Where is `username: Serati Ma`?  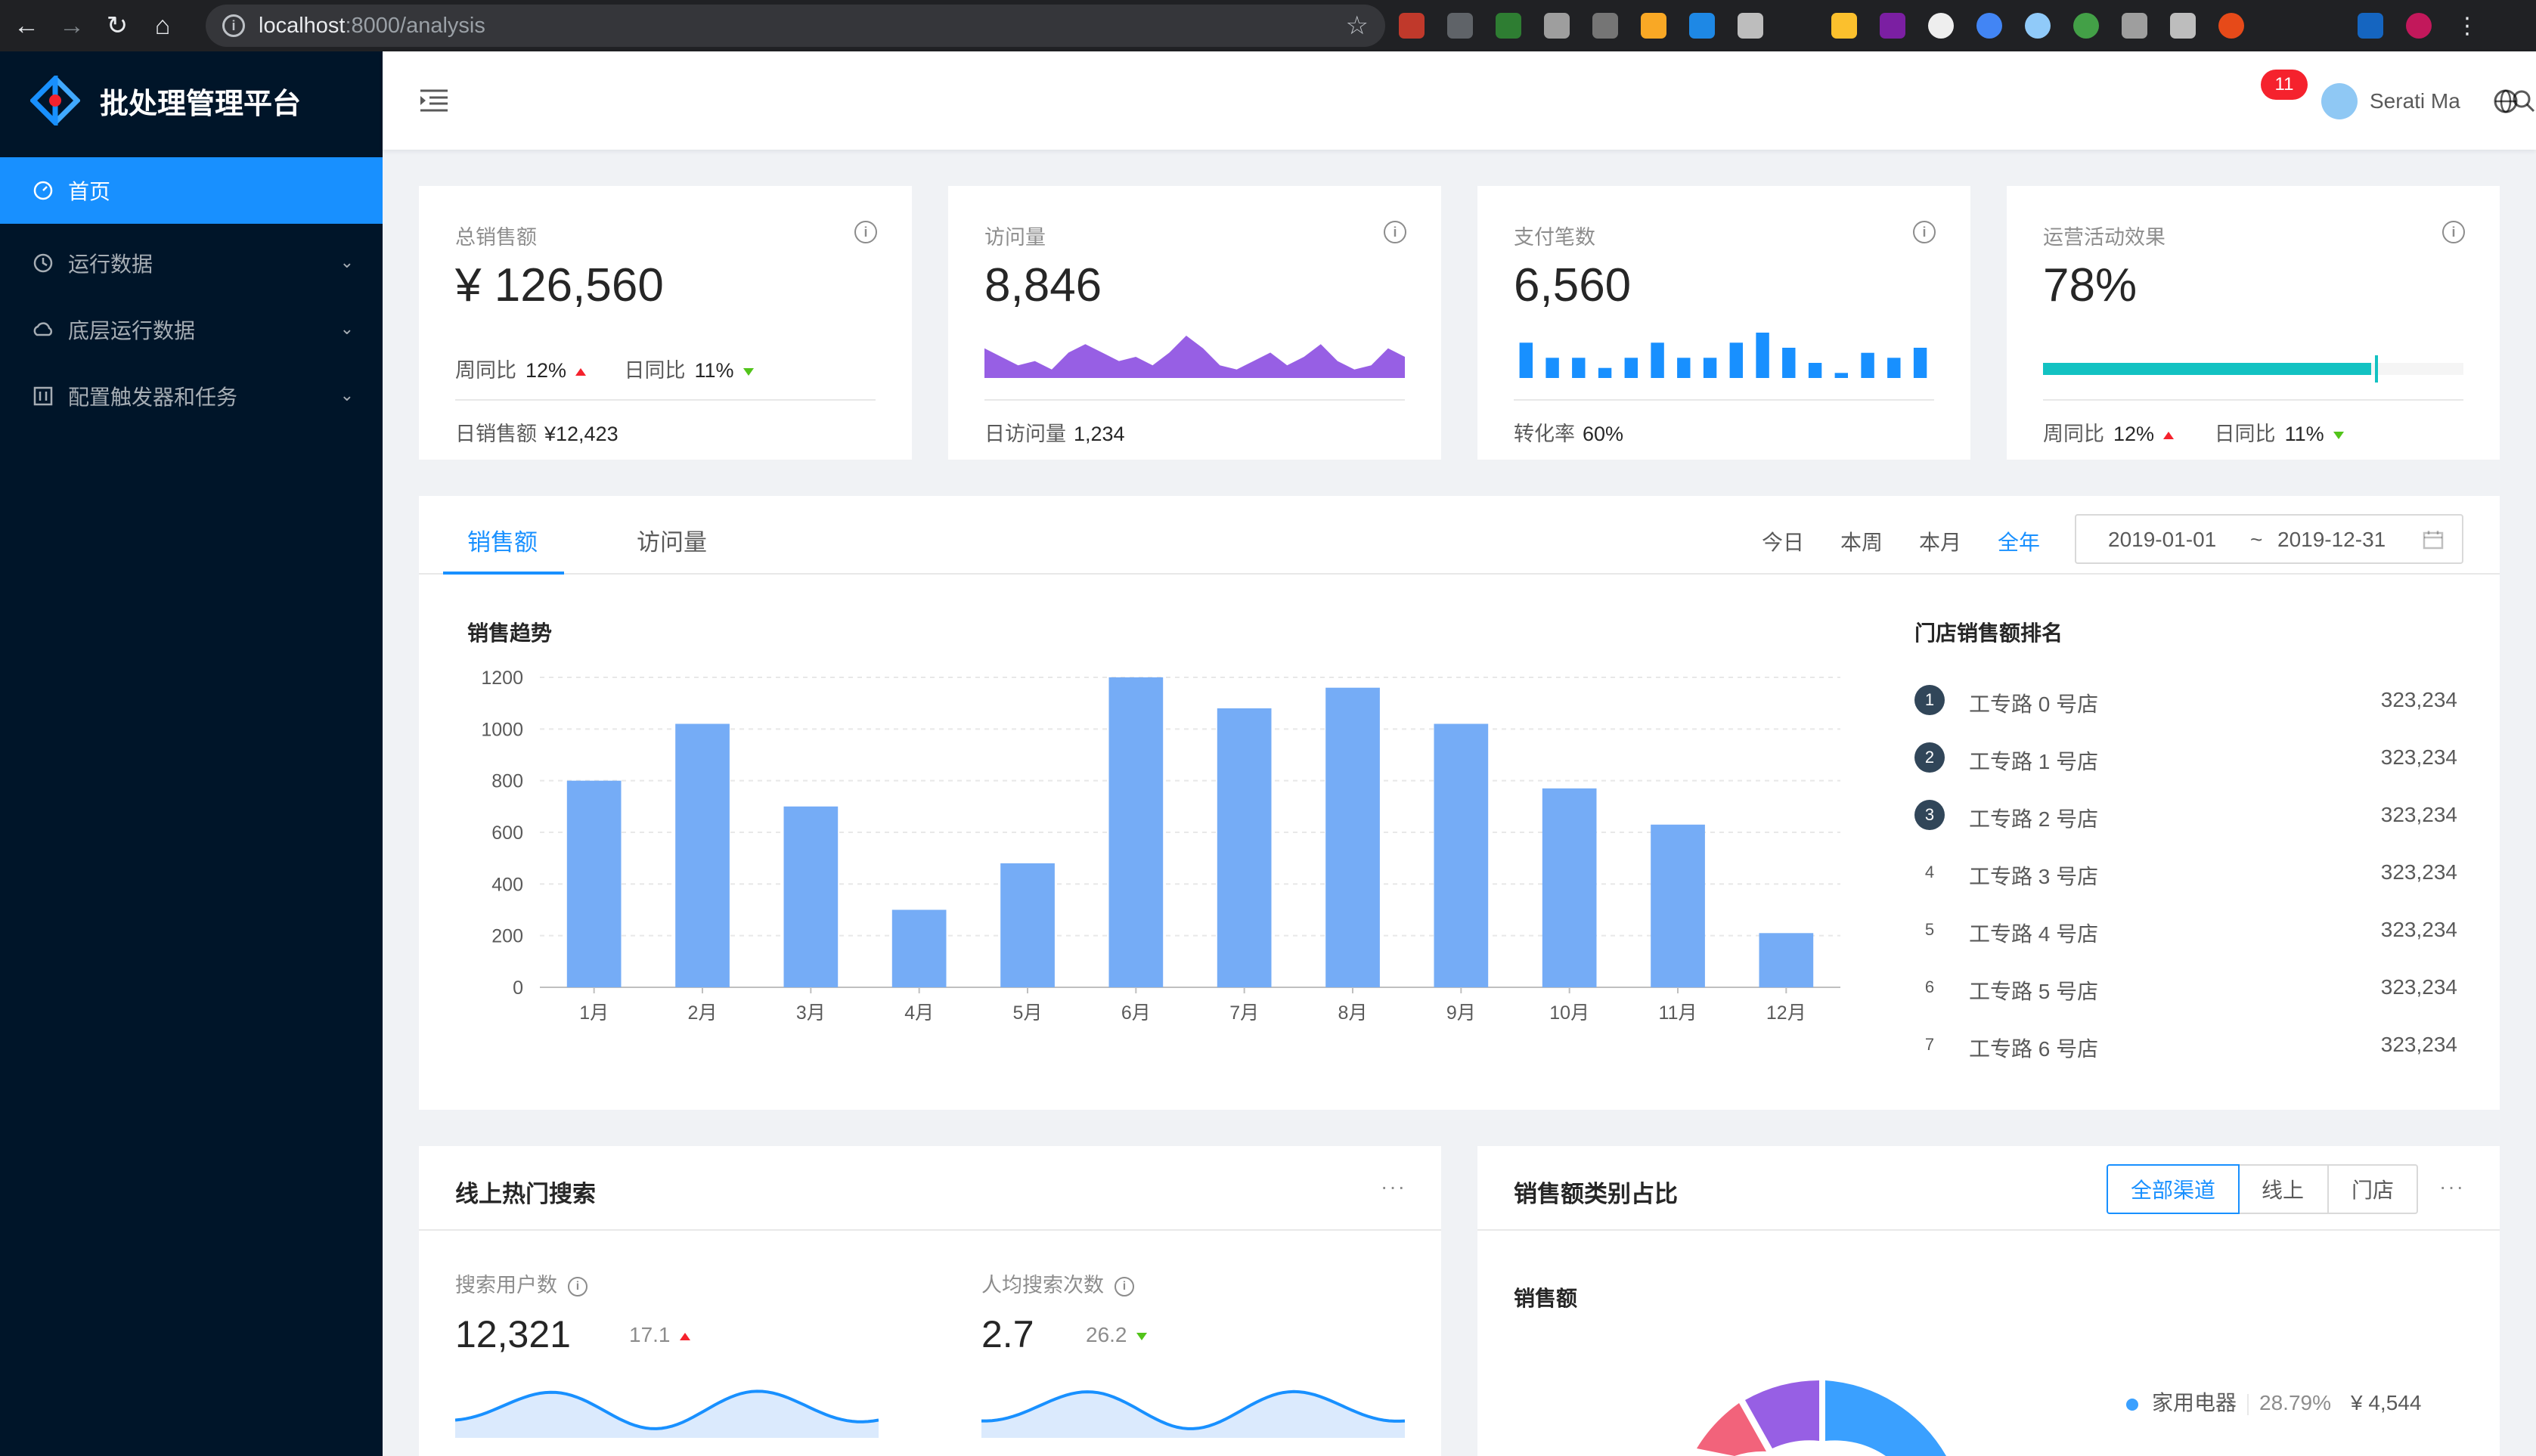 username: Serati Ma is located at coordinates (2415, 101).